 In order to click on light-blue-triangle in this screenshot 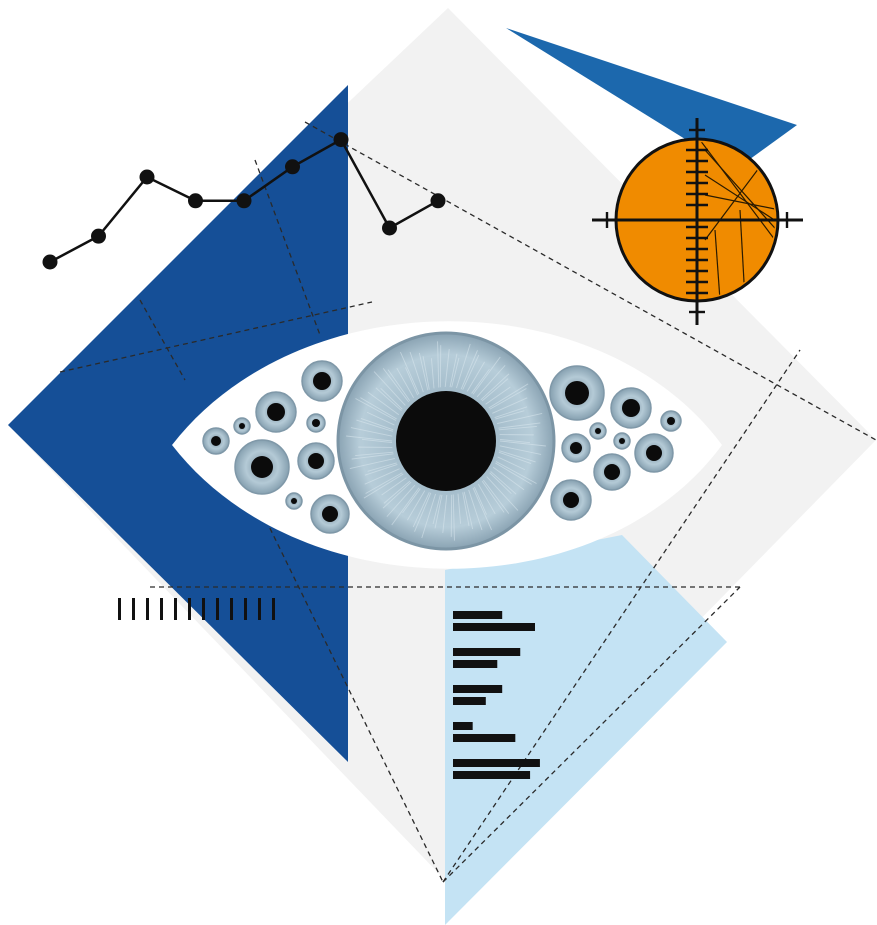, I will do `click(586, 730)`.